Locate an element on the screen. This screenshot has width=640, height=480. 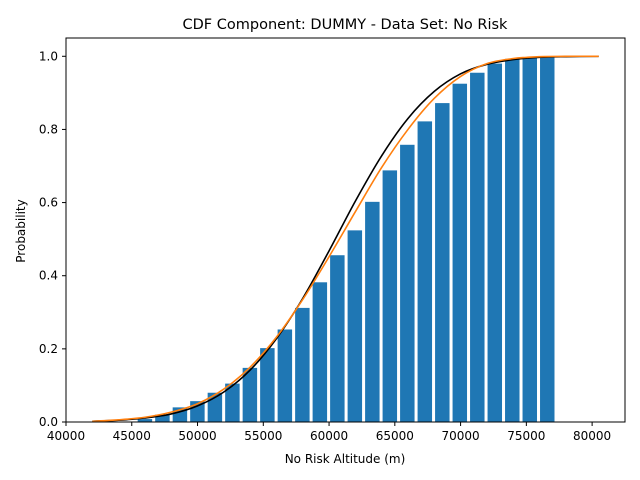
x-tick-label: 75000 is located at coordinates (526, 436).